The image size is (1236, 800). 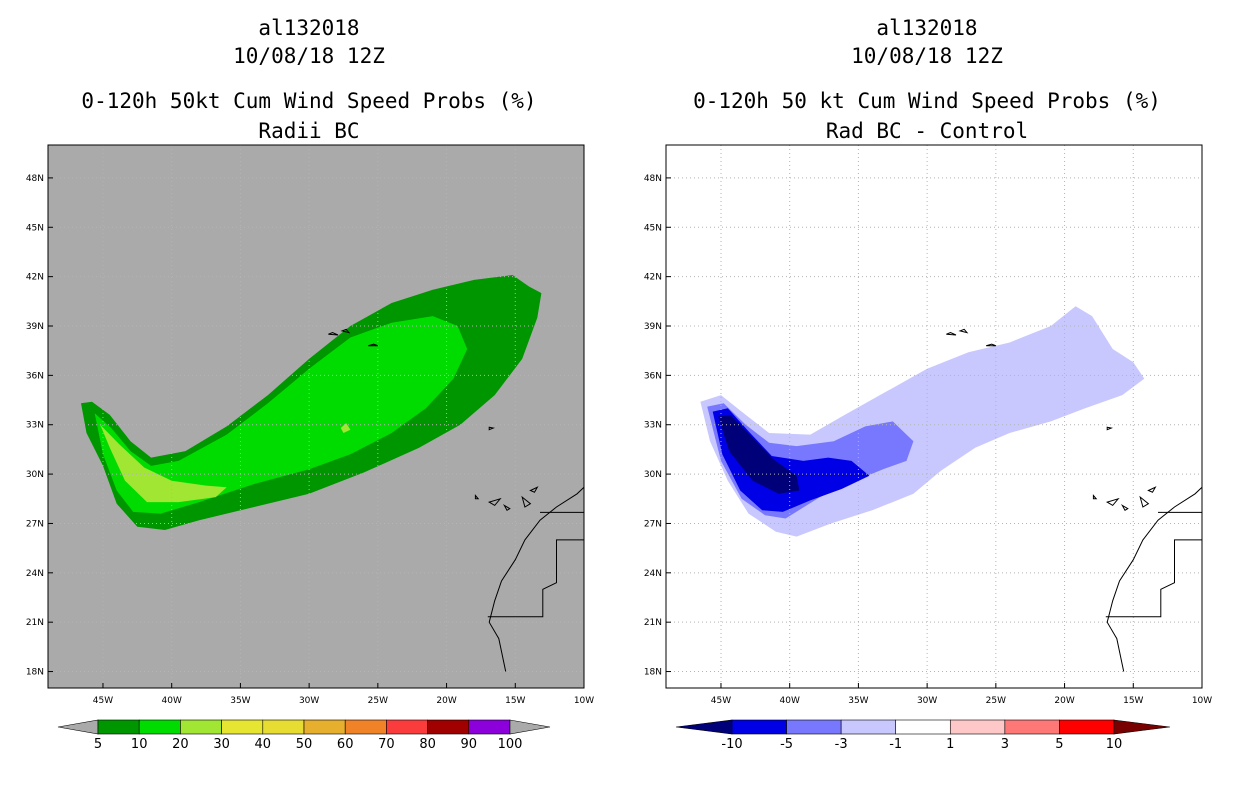 I want to click on colorbar-label: -1, so click(x=895, y=744).